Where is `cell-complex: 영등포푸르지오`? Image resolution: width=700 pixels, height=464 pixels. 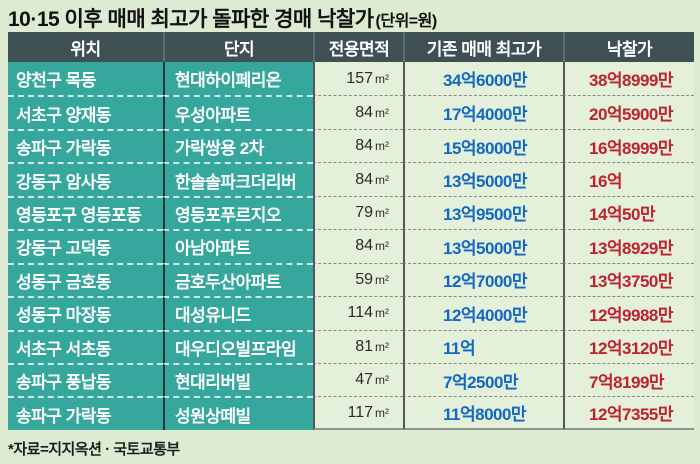 cell-complex: 영등포푸르지오 is located at coordinates (238, 212).